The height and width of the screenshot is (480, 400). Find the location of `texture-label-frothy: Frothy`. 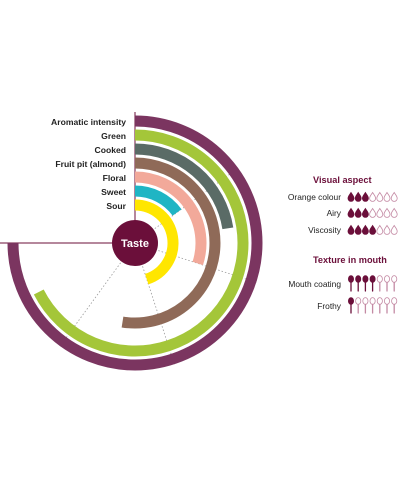

texture-label-frothy: Frothy is located at coordinates (329, 306).